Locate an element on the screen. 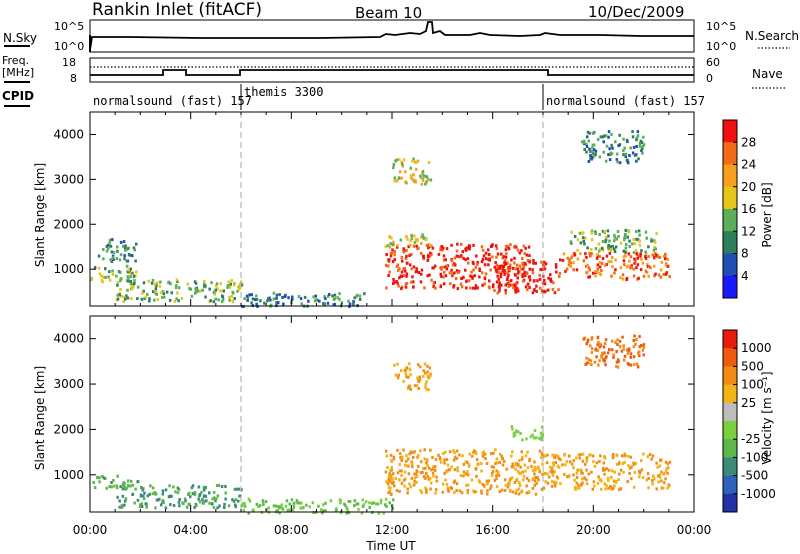  x-tick-label: 00:00 is located at coordinates (90, 530).